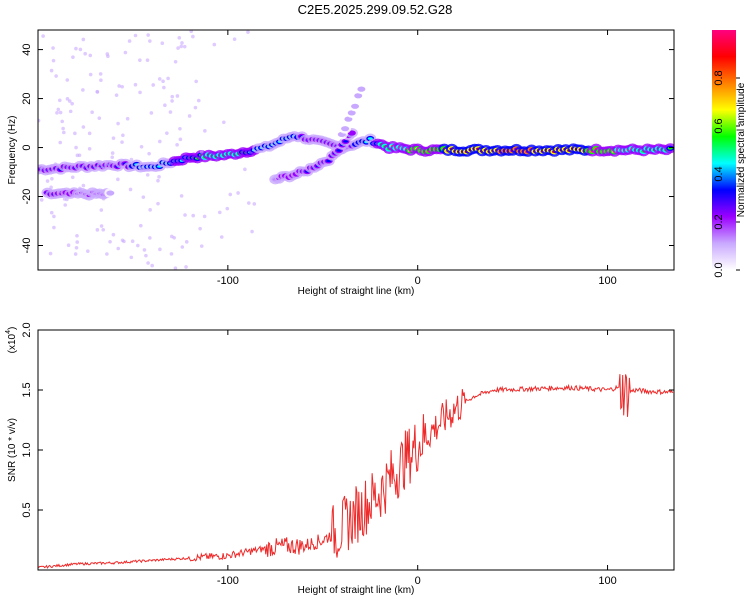  I want to click on colorbar-tick-label: 0.0, so click(719, 269).